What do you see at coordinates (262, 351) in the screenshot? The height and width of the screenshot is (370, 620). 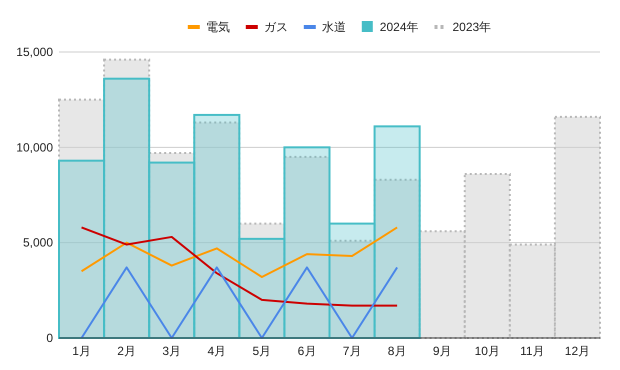 I see `x-tick-label: 5月` at bounding box center [262, 351].